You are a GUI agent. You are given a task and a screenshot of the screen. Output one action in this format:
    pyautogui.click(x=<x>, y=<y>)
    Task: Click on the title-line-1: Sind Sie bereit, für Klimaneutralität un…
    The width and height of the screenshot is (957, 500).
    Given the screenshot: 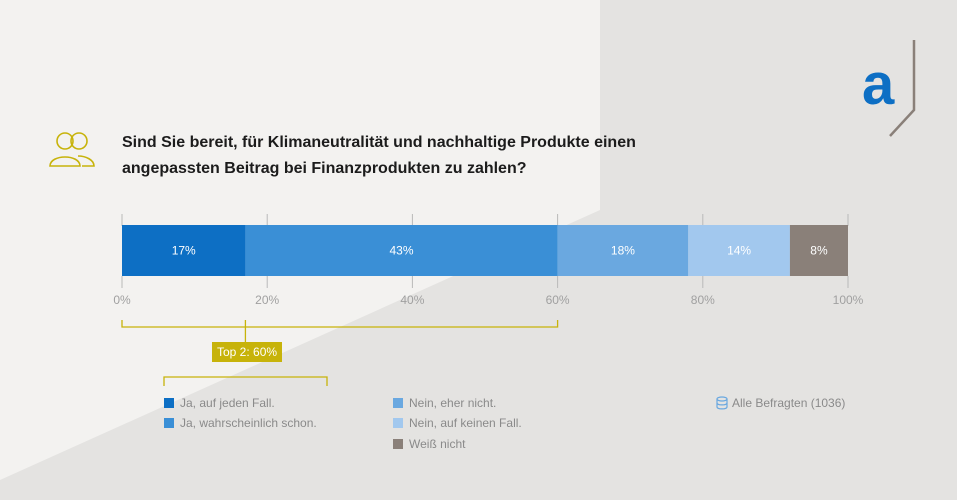 What is the action you would take?
    pyautogui.click(x=379, y=142)
    